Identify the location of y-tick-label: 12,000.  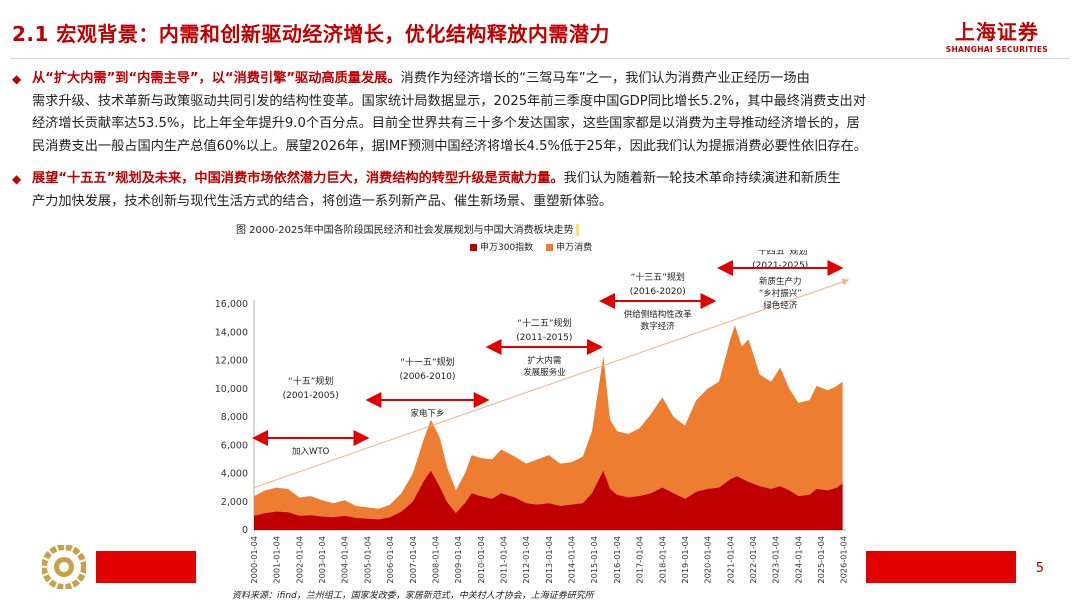
(231, 361).